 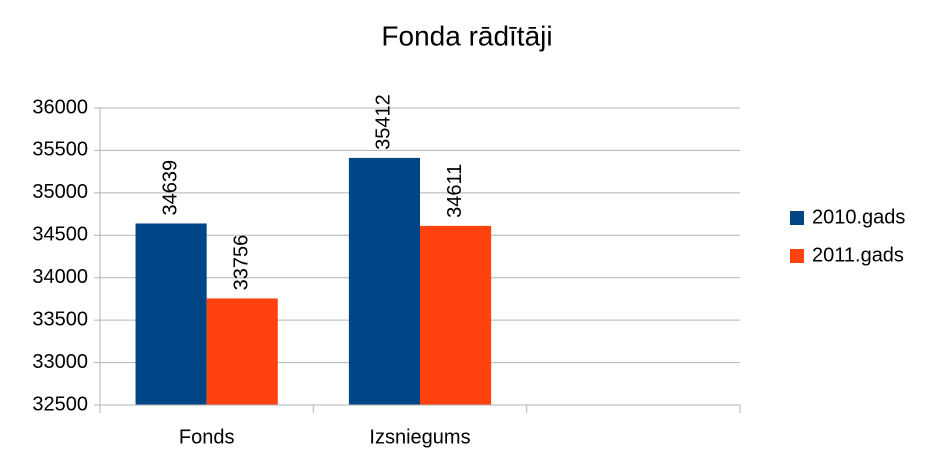 What do you see at coordinates (858, 217) in the screenshot?
I see `legend-label: 2010.gads` at bounding box center [858, 217].